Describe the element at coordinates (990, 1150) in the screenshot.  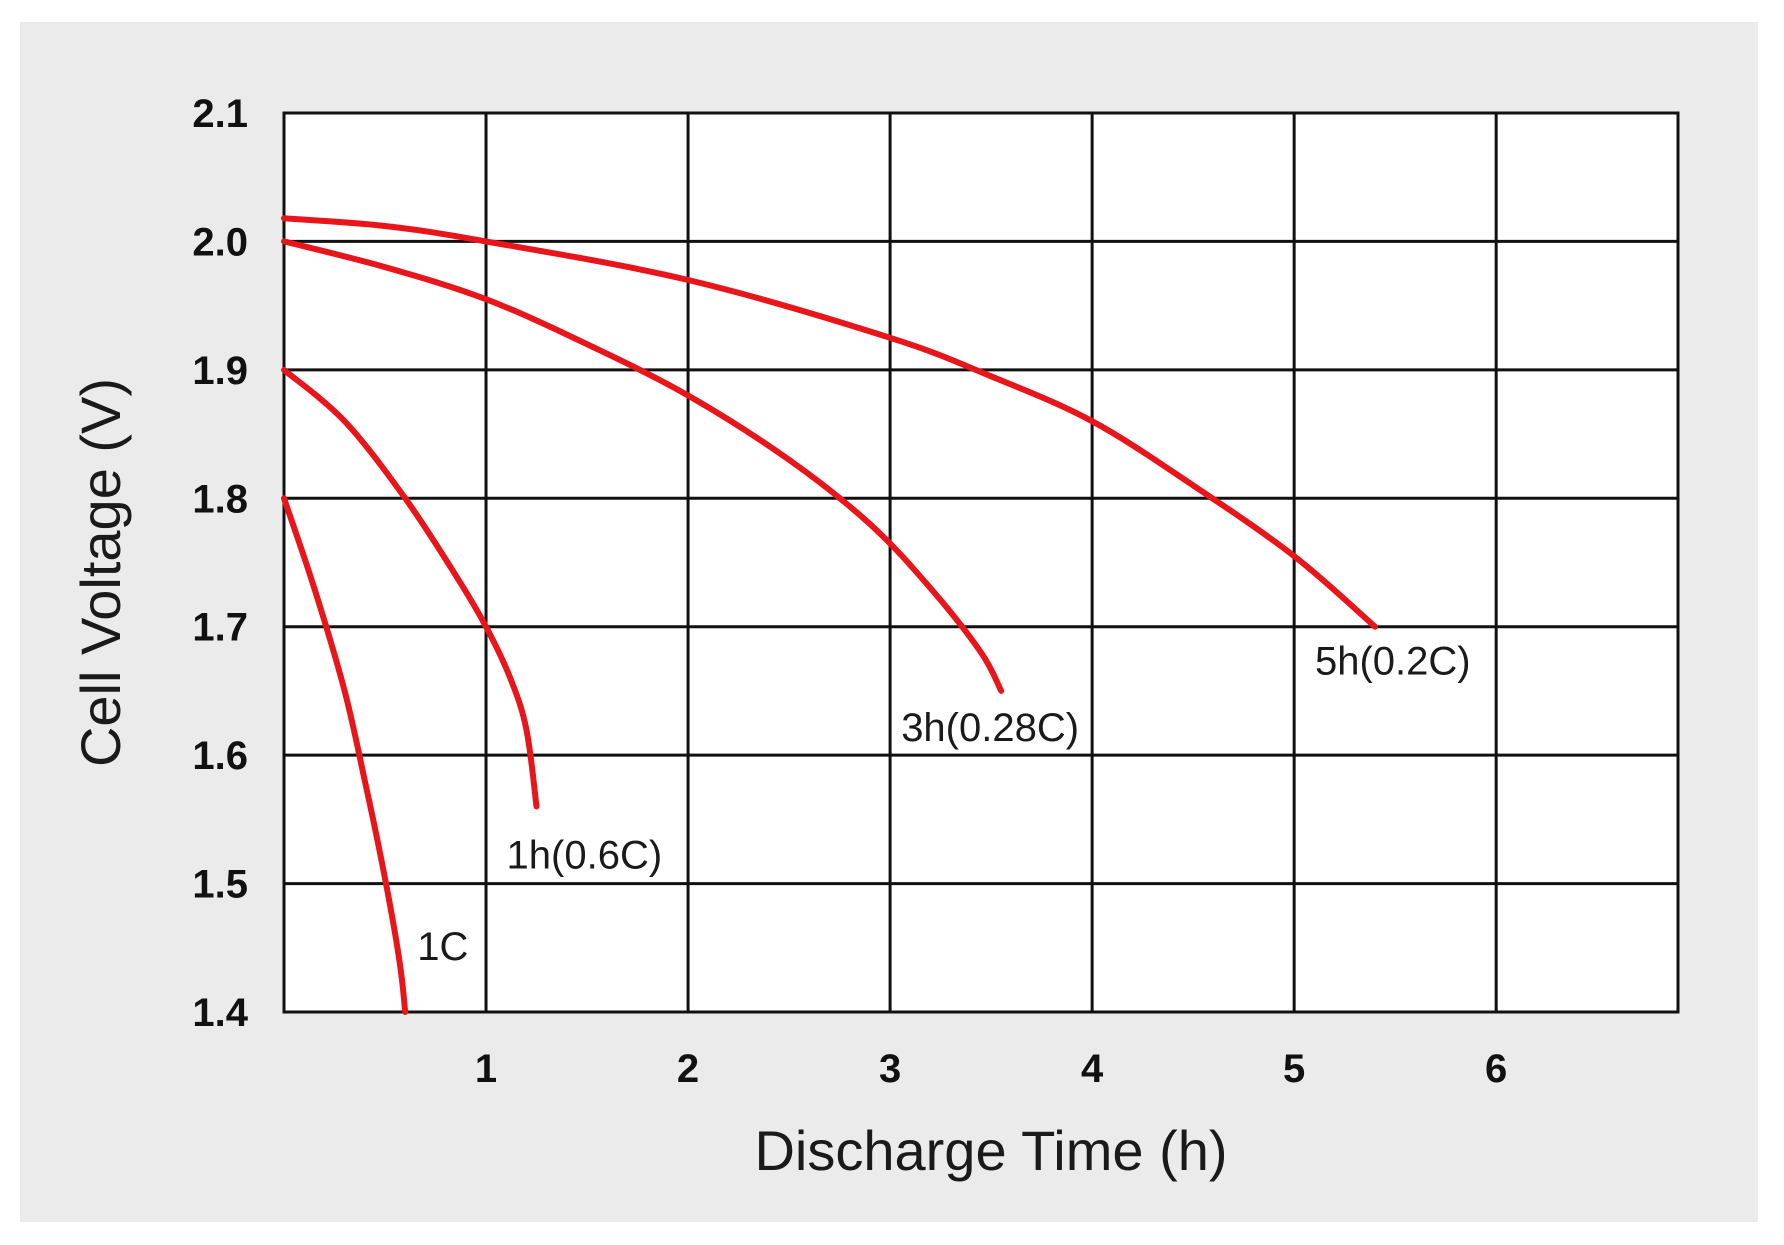
I see `x-axis-title: Discharge Time (h)` at that location.